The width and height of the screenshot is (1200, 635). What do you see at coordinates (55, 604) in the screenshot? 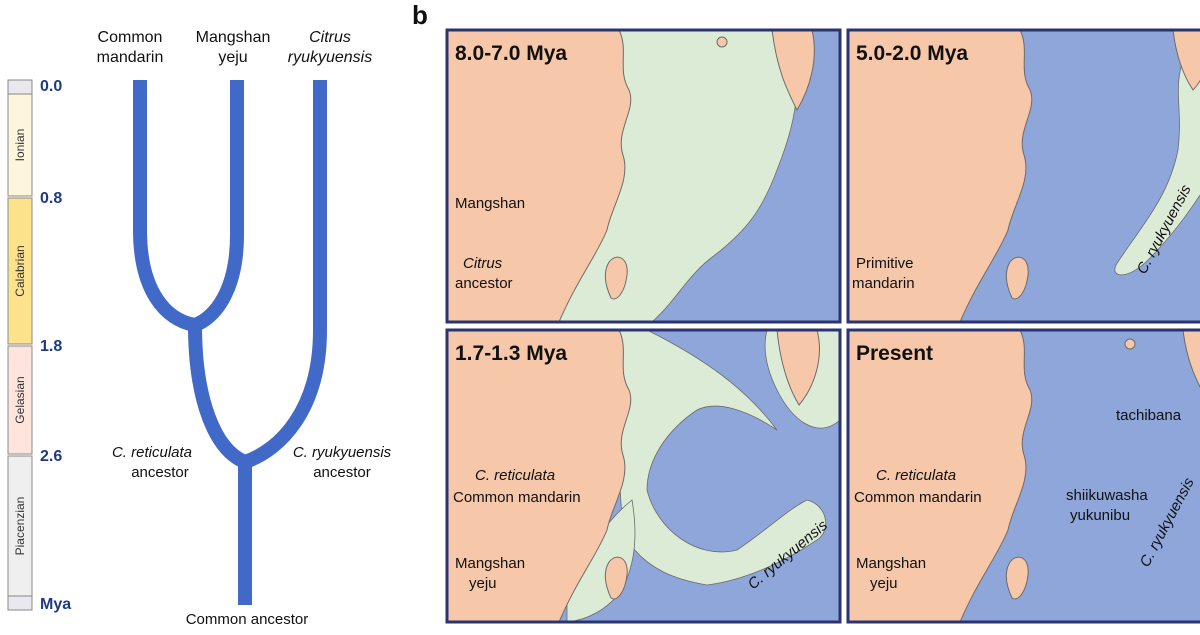
I see `age-unit: Mya` at bounding box center [55, 604].